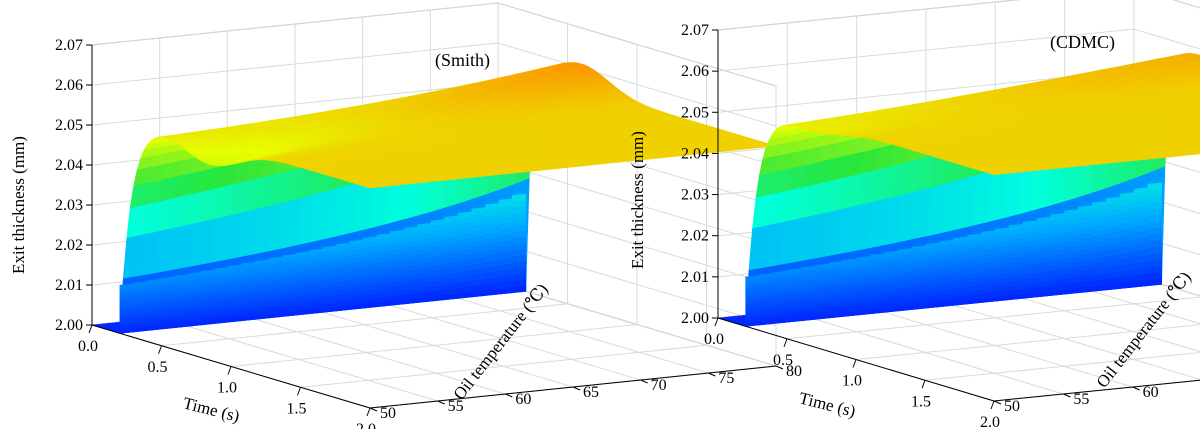 Image resolution: width=1200 pixels, height=429 pixels. What do you see at coordinates (462, 60) in the screenshot?
I see `annotation-label: (Smith)` at bounding box center [462, 60].